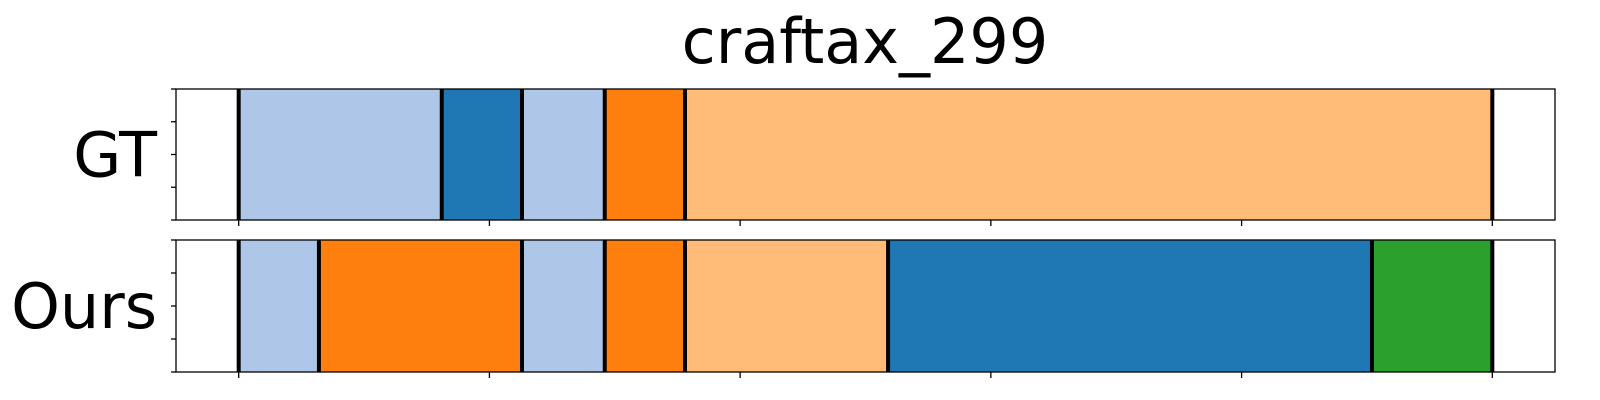 The height and width of the screenshot is (400, 1600). Describe the element at coordinates (115, 155) in the screenshot. I see `row-label: GT` at that location.